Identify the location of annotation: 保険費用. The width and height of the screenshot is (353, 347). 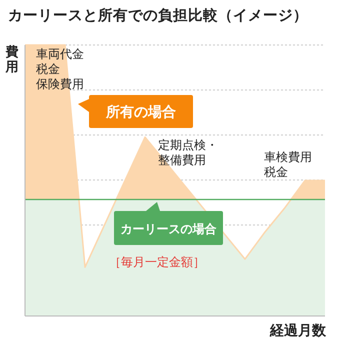
(60, 84).